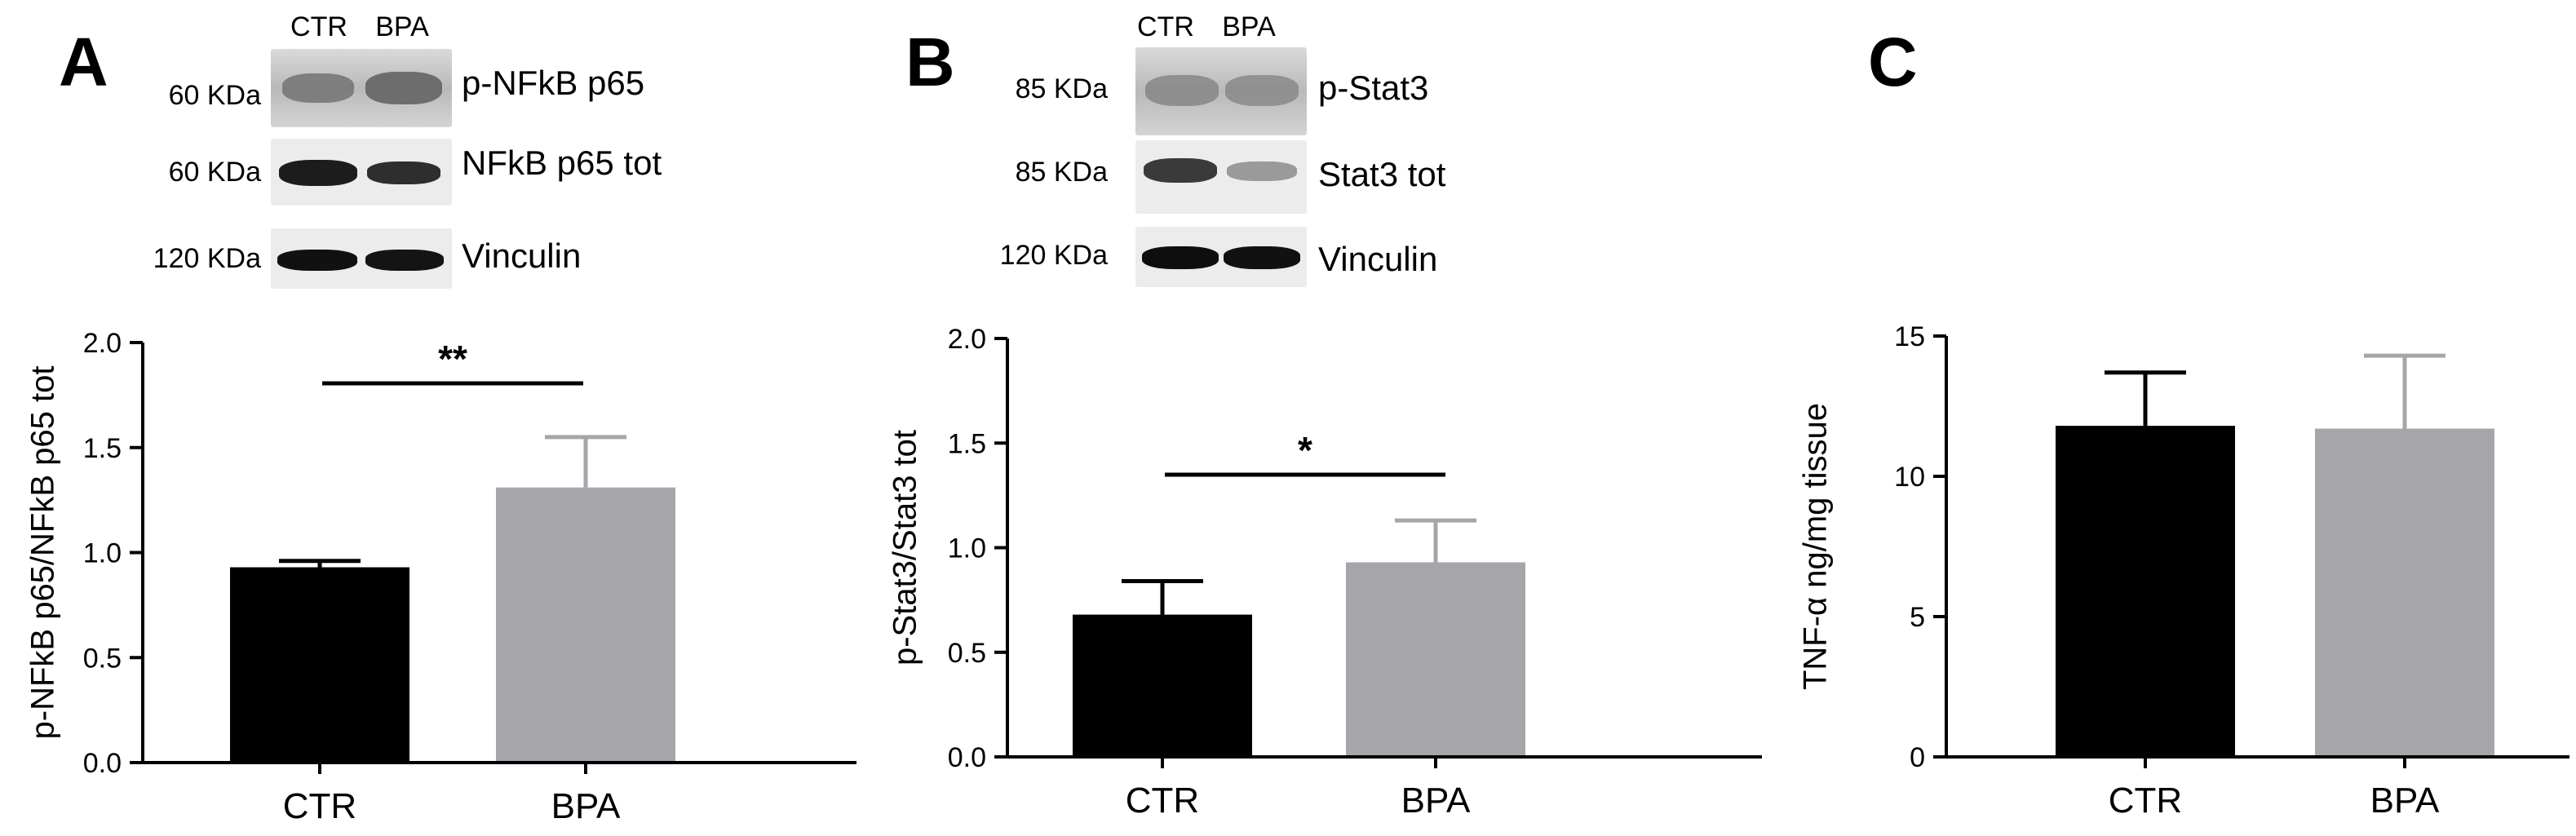  Describe the element at coordinates (43, 553) in the screenshot. I see `y-axis-label: p-NFkB p65/NFkB p65 tot` at that location.